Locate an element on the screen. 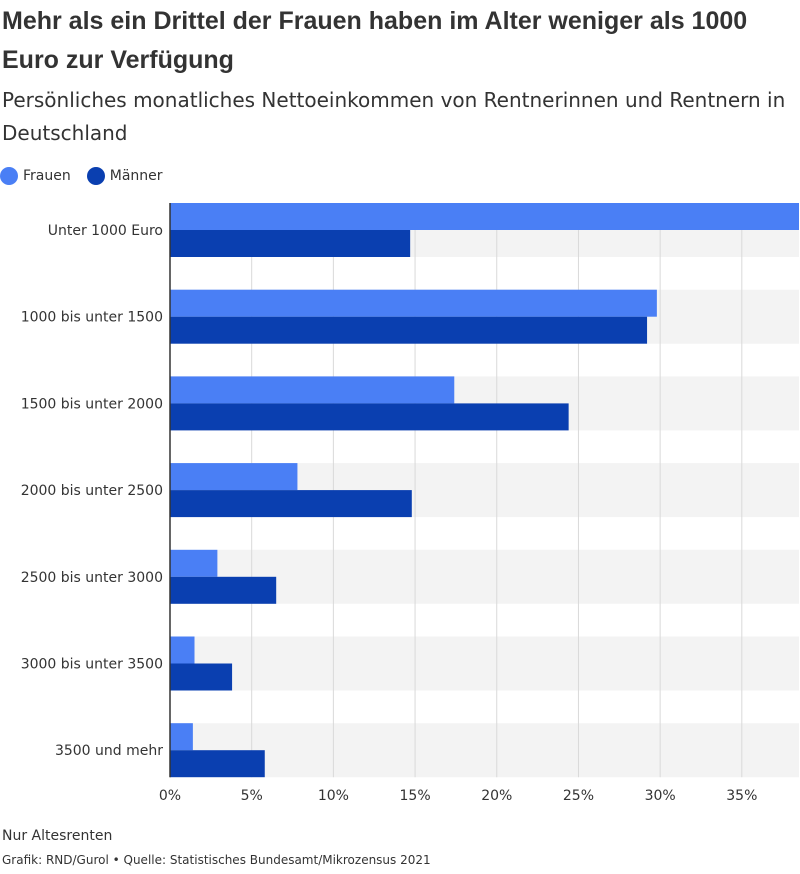 Image resolution: width=800 pixels, height=874 pixels. legend-item-maenner: Männer is located at coordinates (124, 176).